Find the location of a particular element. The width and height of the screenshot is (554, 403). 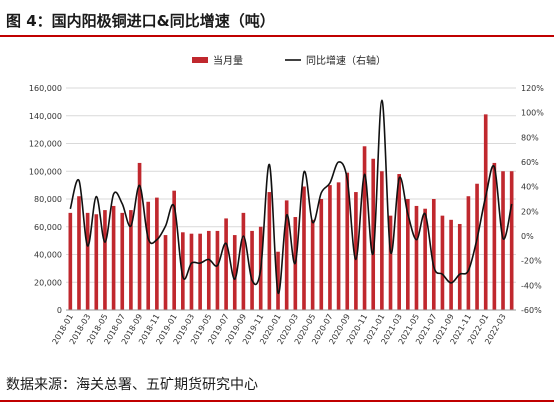

right-tick-label: 40% is located at coordinates (530, 187).